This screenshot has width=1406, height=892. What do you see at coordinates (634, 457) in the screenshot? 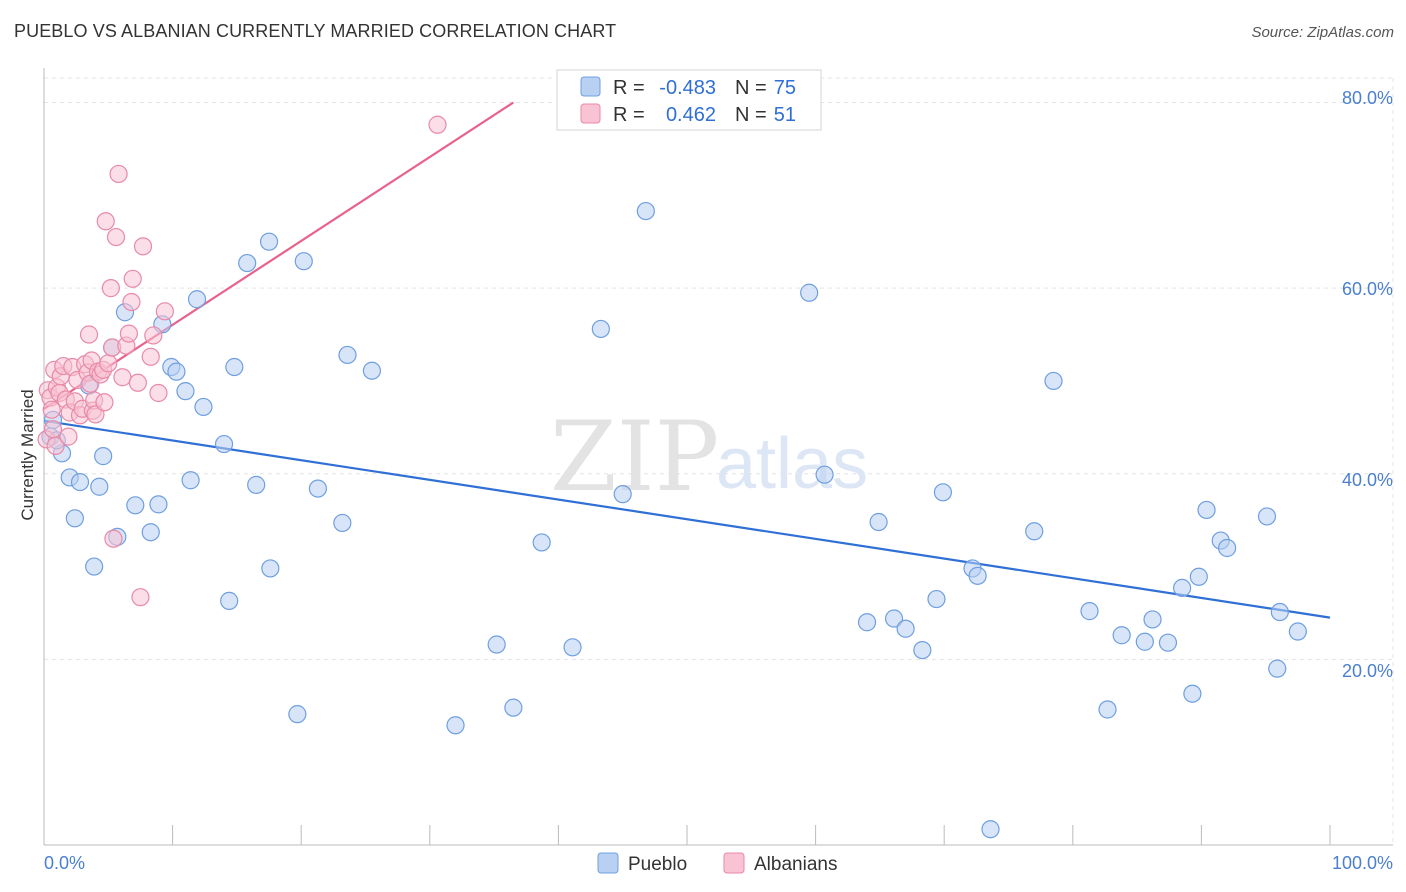
I see `watermark-zip: ZIP` at bounding box center [634, 457].